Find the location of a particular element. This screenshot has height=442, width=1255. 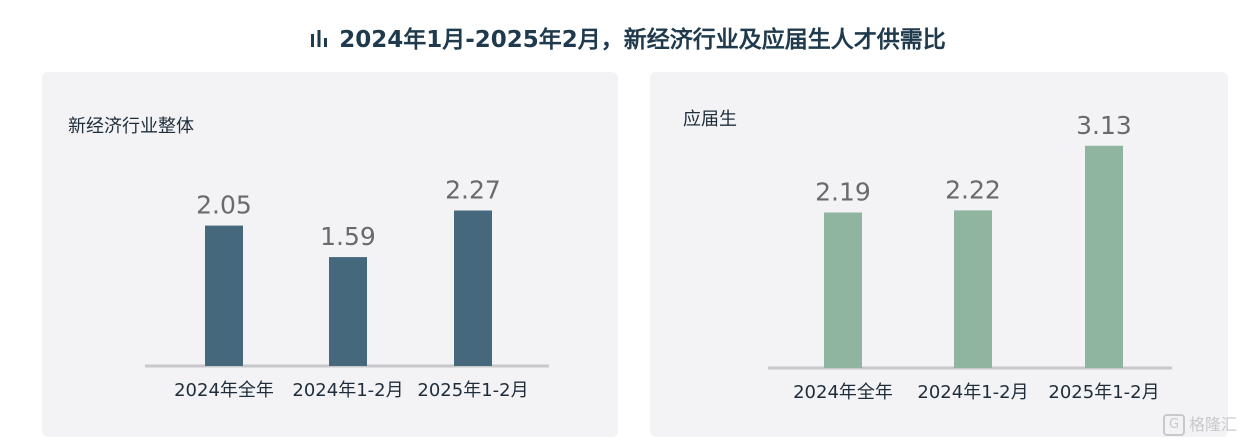

page-title-text: 2024年1月-2025年2月，新经济行业及应届生人才供需比 is located at coordinates (642, 40).